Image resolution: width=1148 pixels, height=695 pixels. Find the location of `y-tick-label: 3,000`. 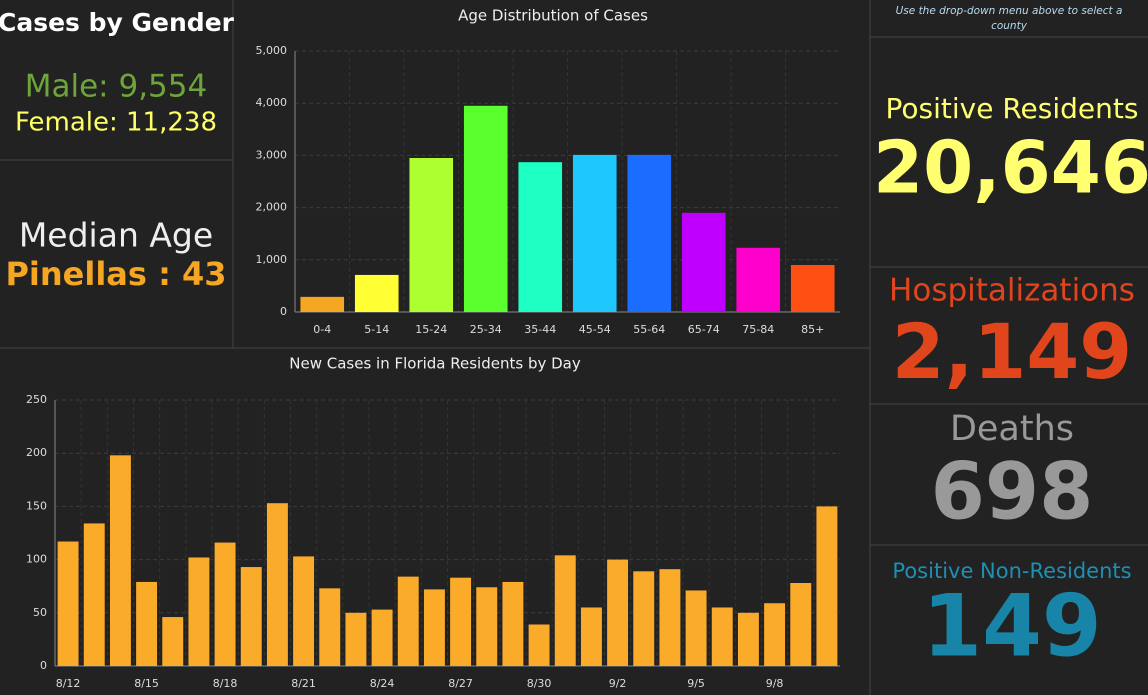

y-tick-label: 3,000 is located at coordinates (272, 154).